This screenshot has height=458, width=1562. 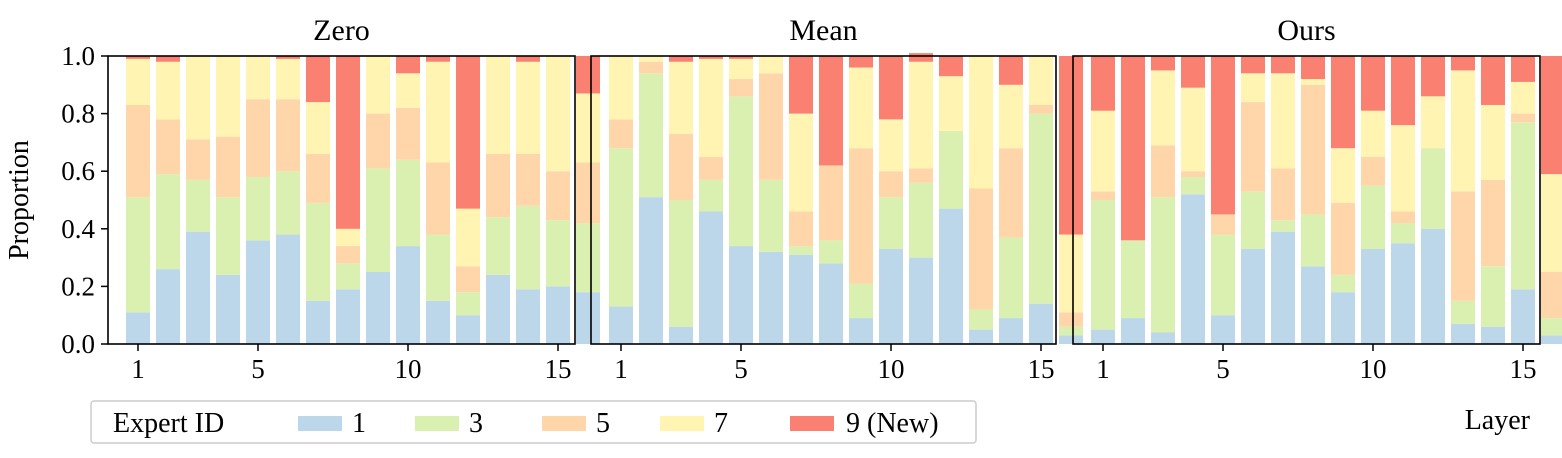 I want to click on bar-segment-layer-10-expert-9-new, so click(x=1373, y=83).